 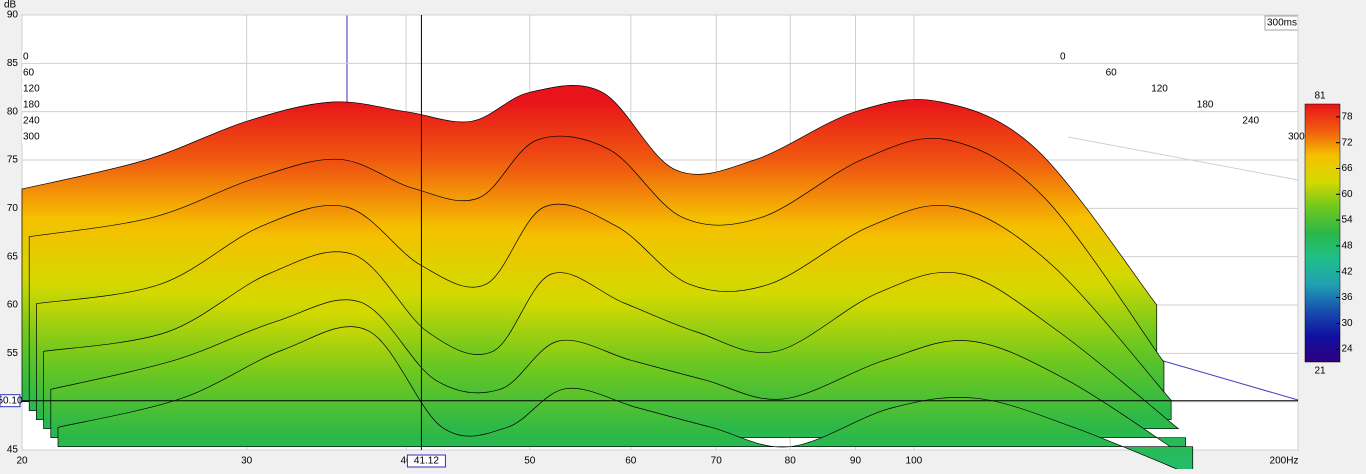 I want to click on colorbar-tick-label: 72, so click(x=1347, y=142).